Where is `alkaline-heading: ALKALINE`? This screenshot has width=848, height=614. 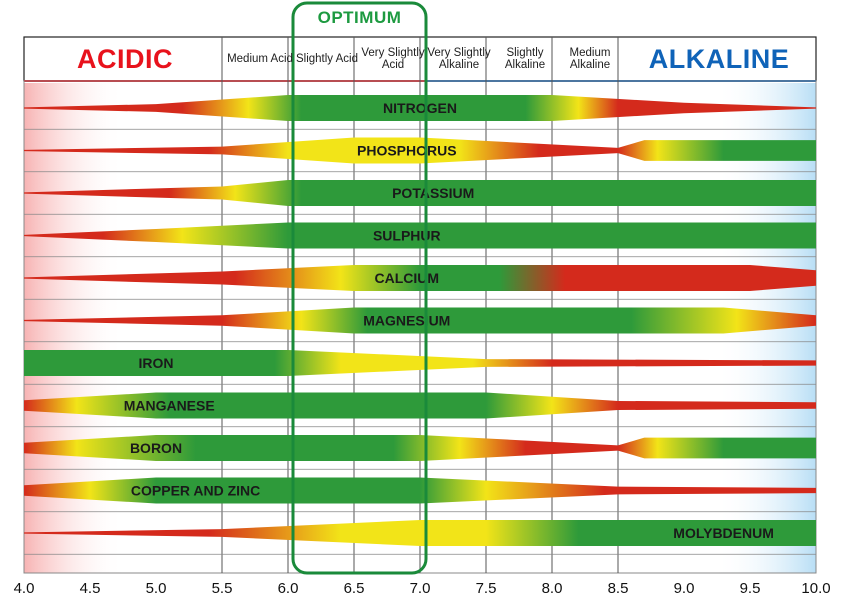
alkaline-heading: ALKALINE is located at coordinates (719, 59).